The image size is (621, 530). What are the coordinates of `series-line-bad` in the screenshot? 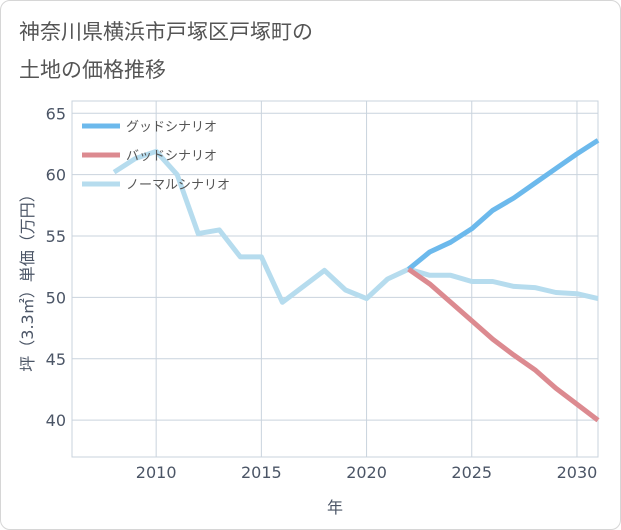 It's located at (503, 345).